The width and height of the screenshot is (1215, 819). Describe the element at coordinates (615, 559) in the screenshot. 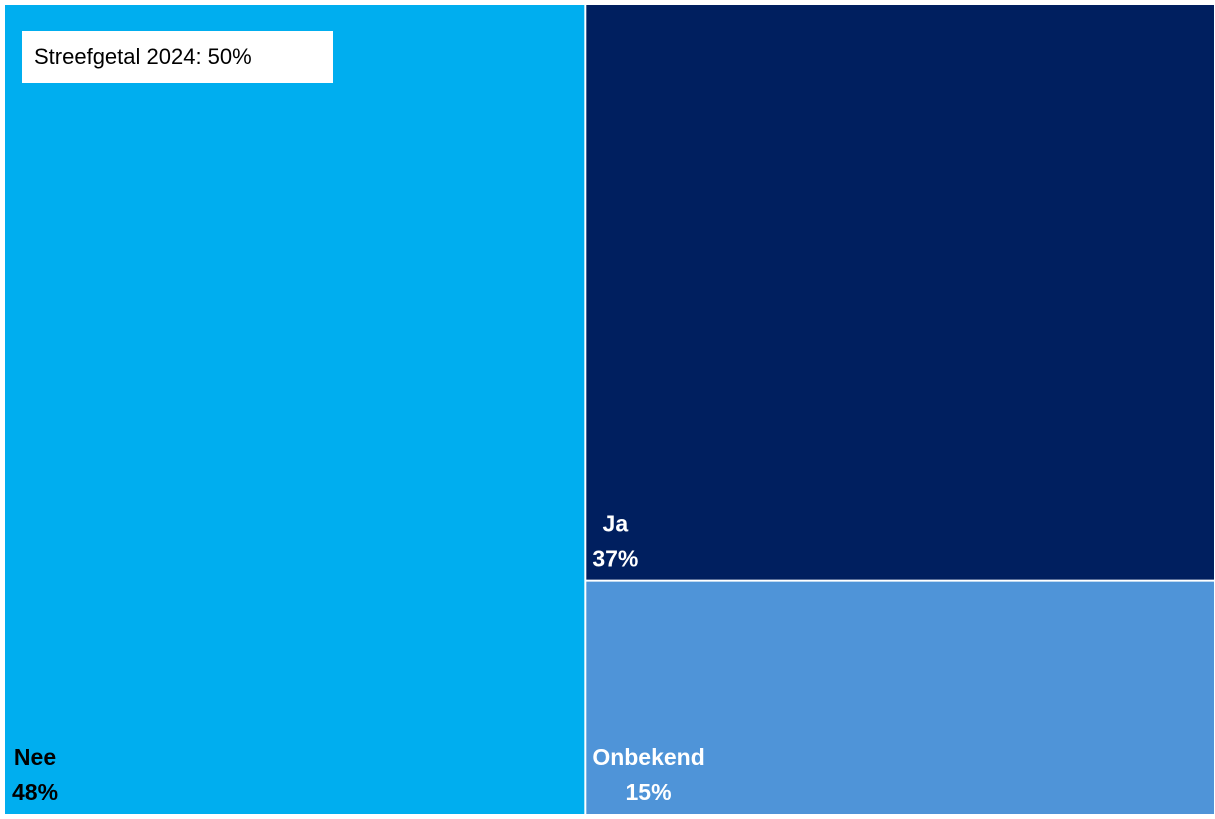

I see `treemap-value-ja: 37%` at that location.